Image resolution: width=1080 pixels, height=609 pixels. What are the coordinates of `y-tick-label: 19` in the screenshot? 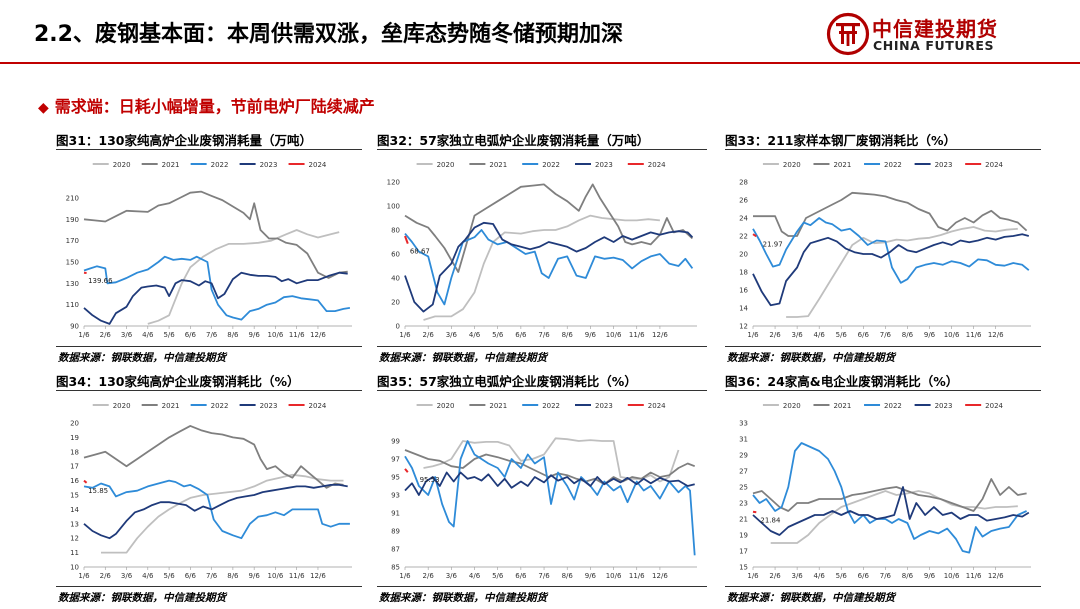 It's located at (743, 536).